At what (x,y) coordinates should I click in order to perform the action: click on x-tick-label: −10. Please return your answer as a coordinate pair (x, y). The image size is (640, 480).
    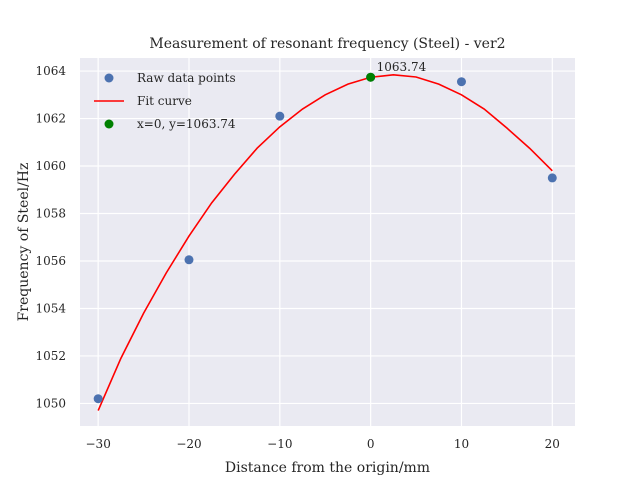
    Looking at the image, I should click on (279, 444).